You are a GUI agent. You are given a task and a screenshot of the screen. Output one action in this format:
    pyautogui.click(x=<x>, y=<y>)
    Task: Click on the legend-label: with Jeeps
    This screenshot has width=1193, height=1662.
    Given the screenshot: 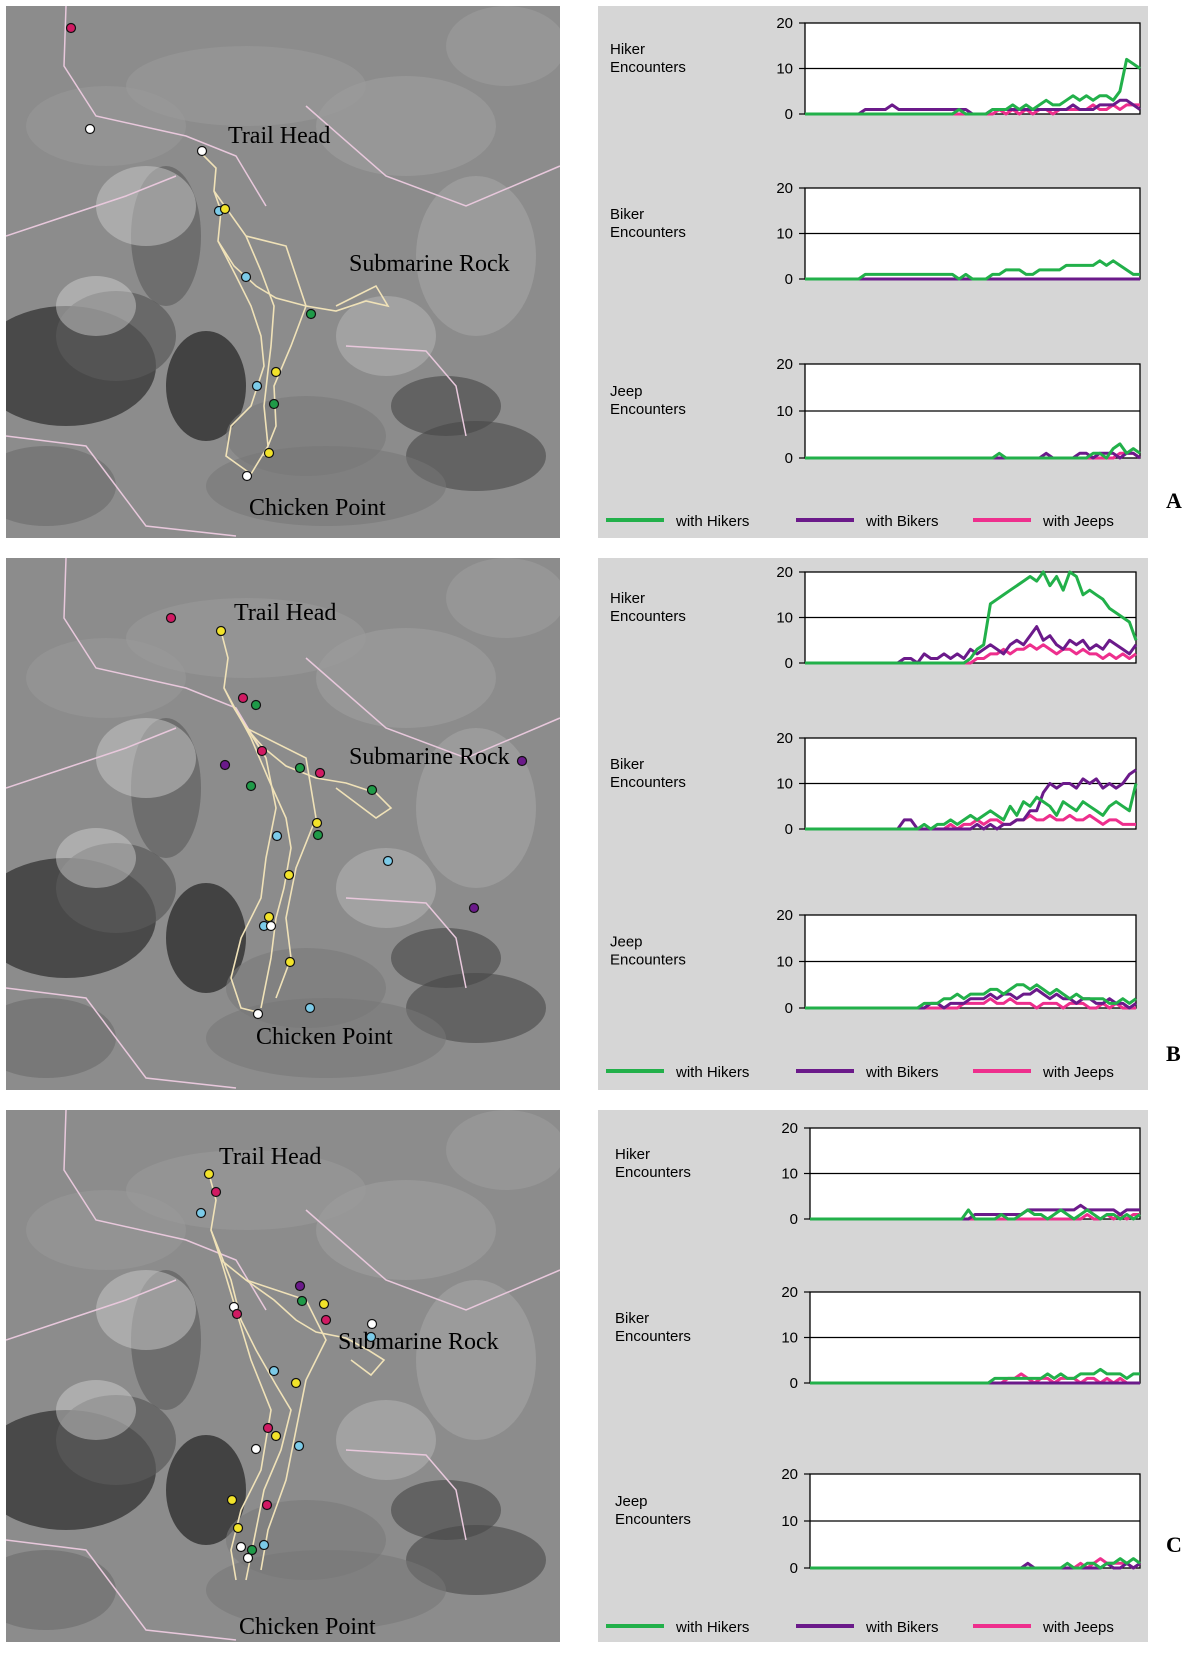 What is the action you would take?
    pyautogui.click(x=1078, y=521)
    